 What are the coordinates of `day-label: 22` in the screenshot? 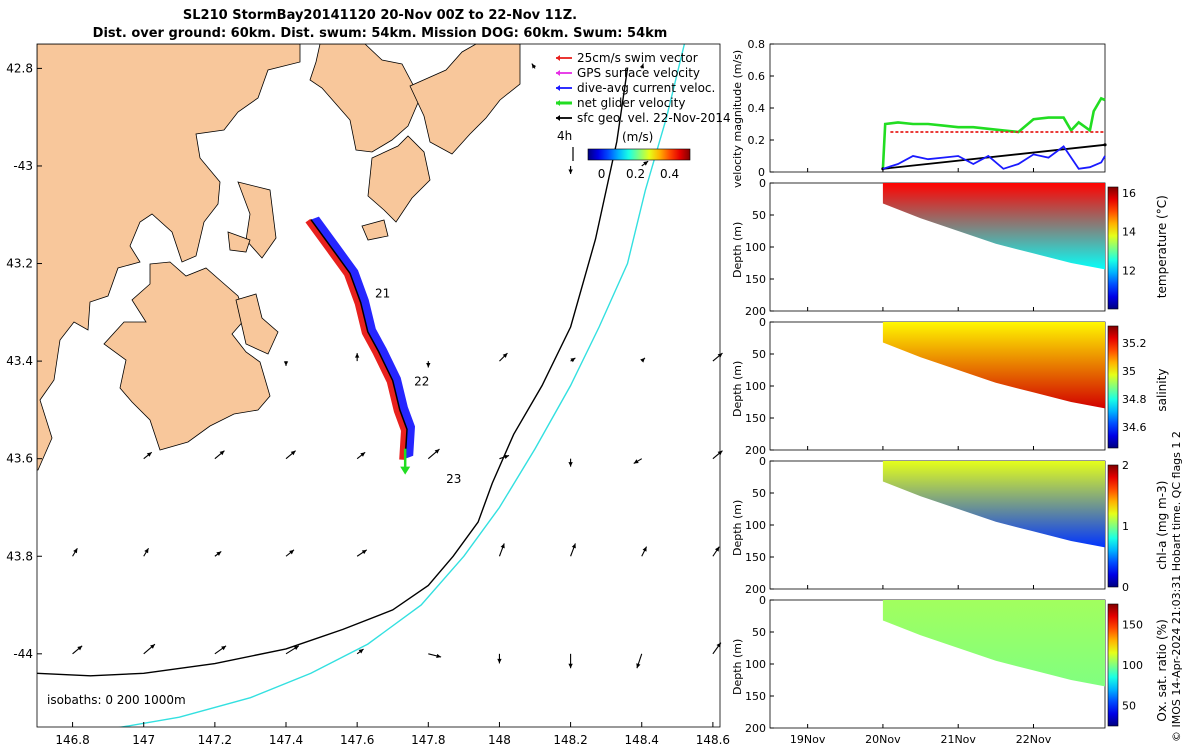 It's located at (421, 382).